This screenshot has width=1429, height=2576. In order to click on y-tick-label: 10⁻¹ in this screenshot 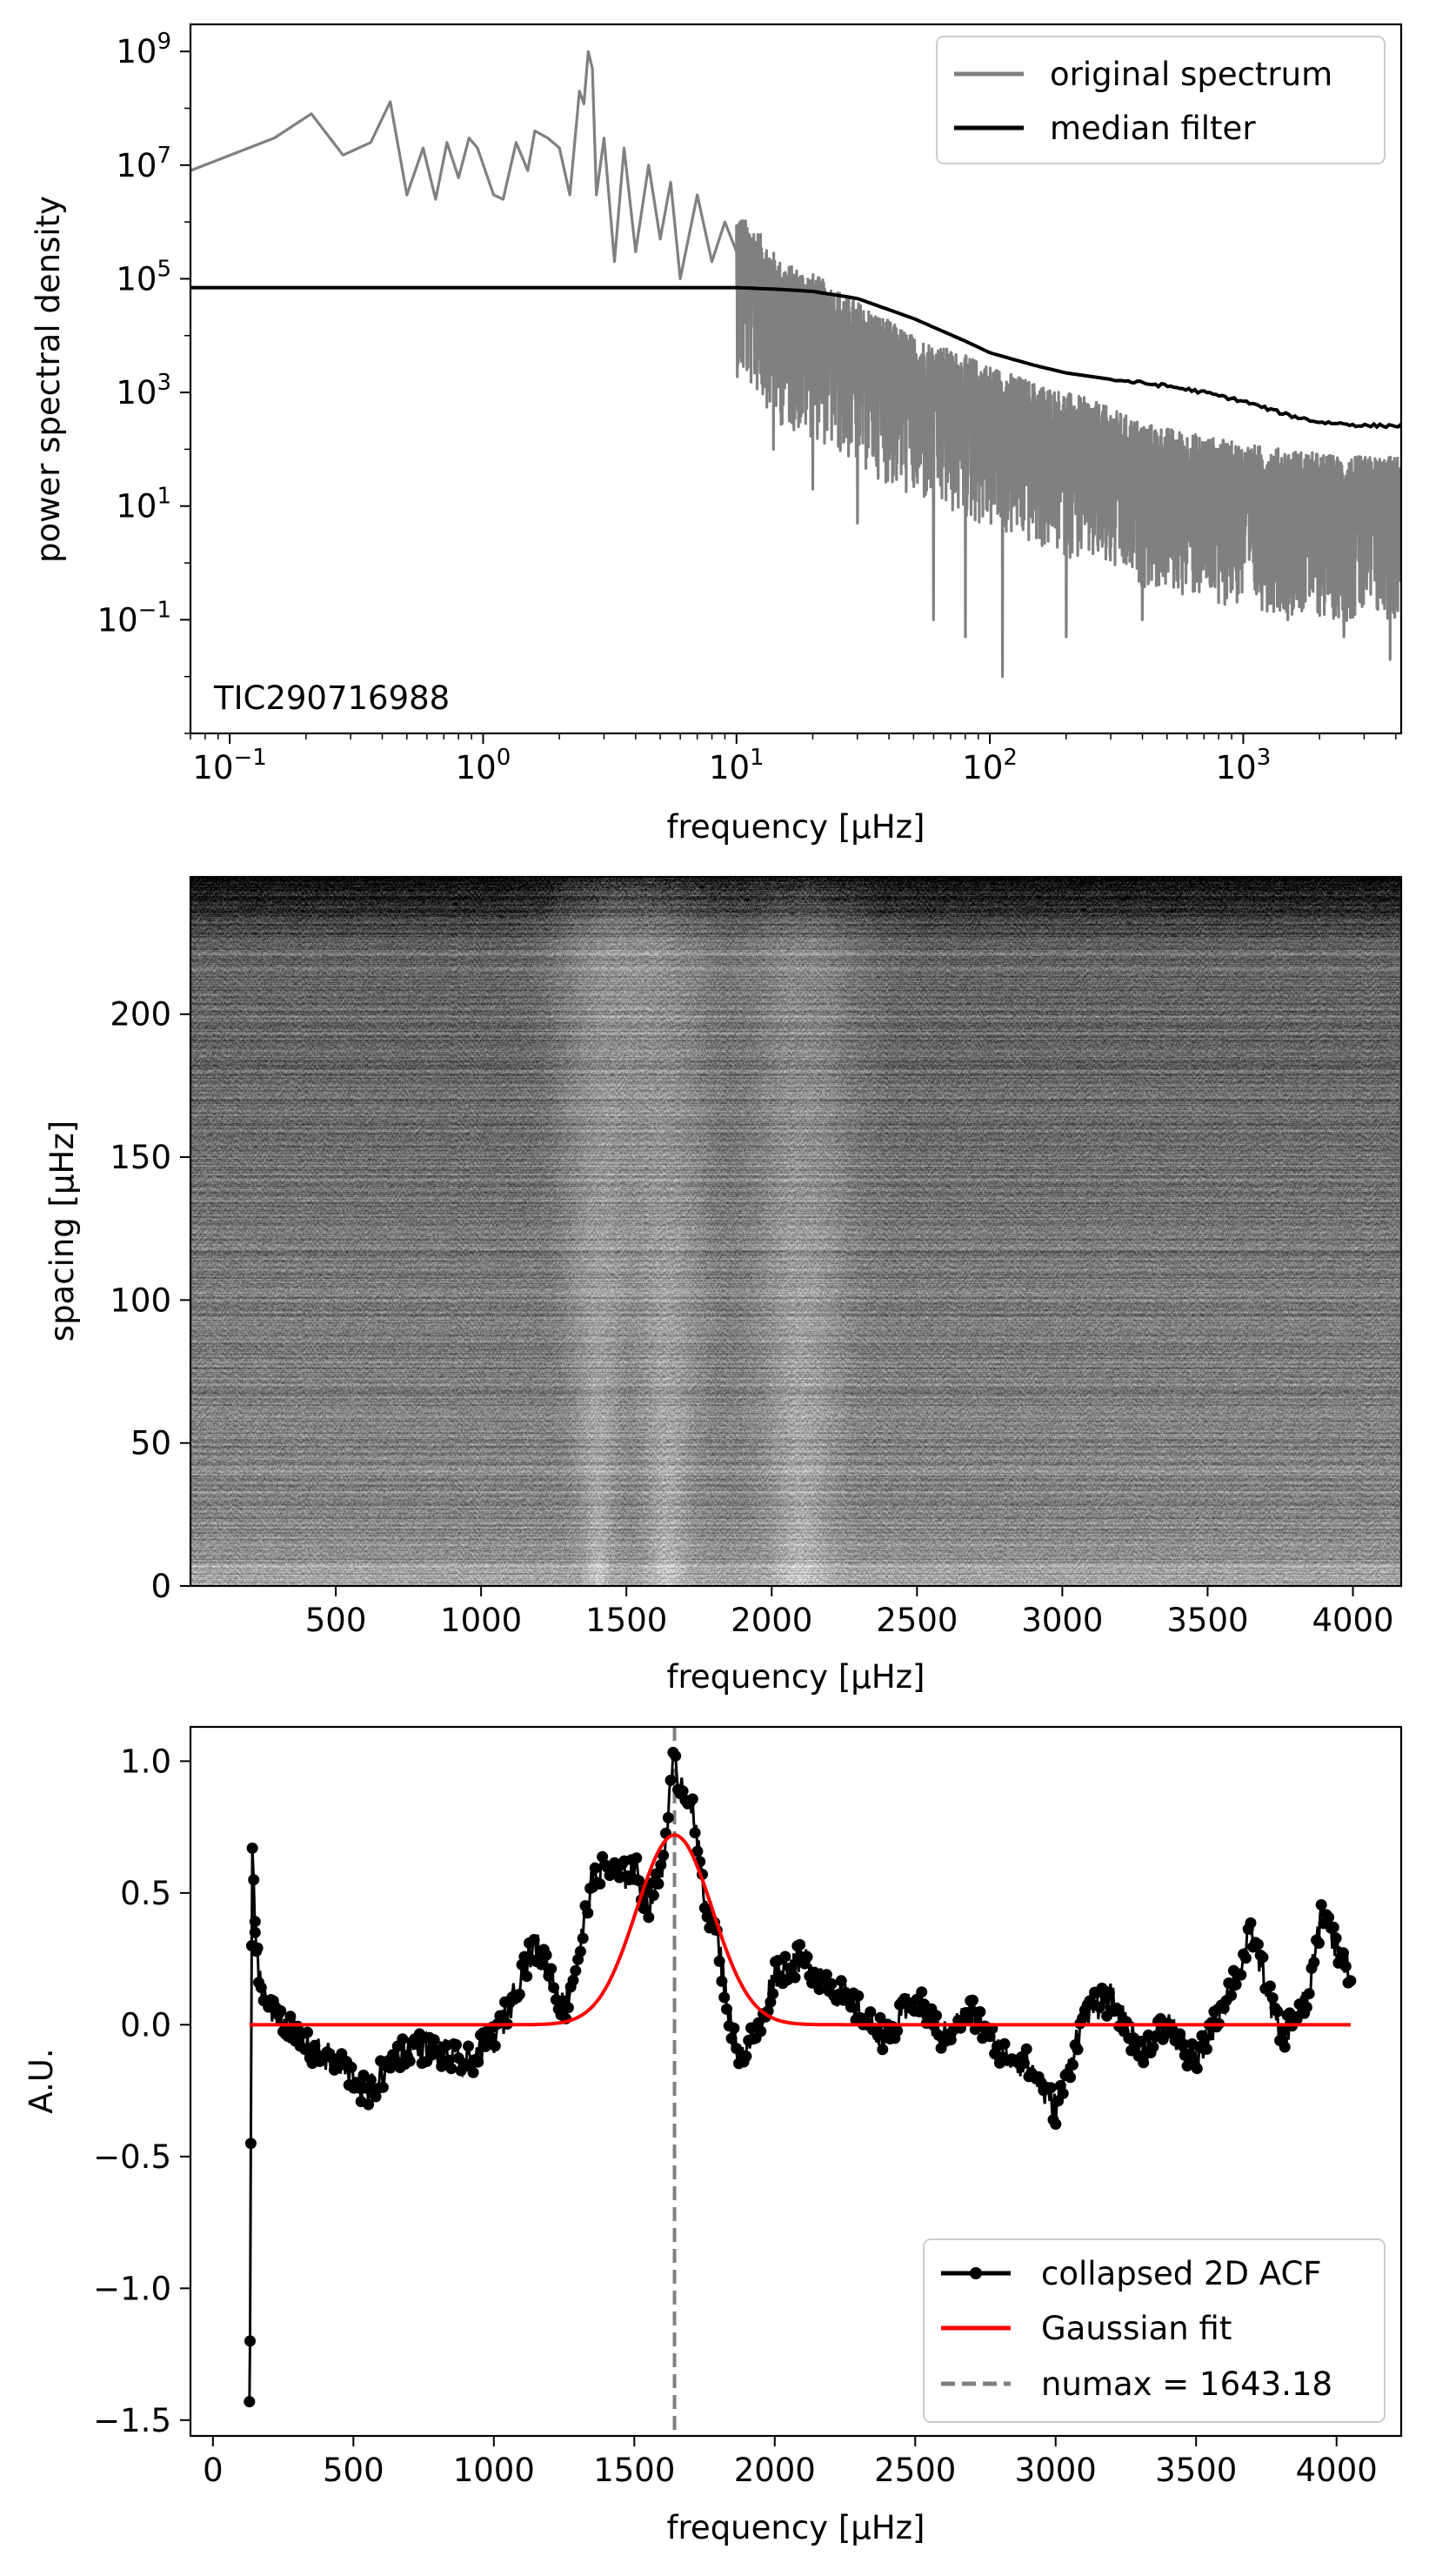, I will do `click(134, 618)`.